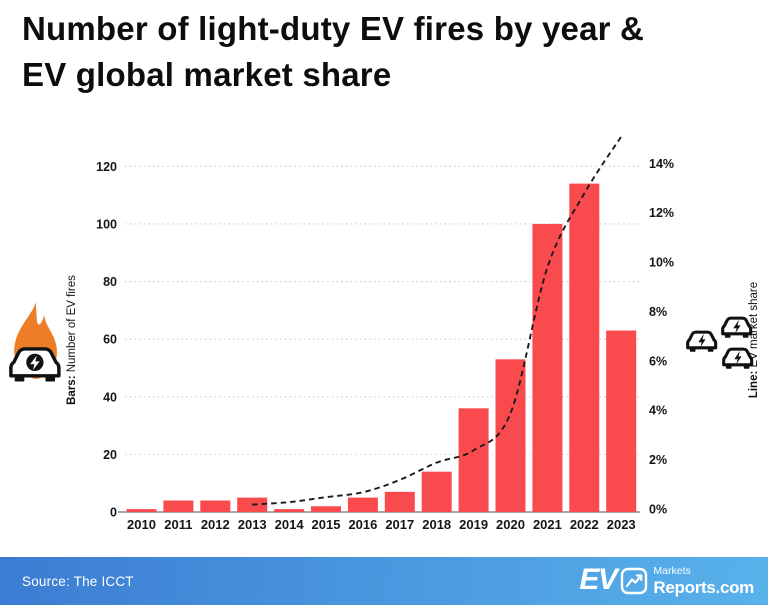 This screenshot has height=605, width=768. Describe the element at coordinates (399, 501) in the screenshot. I see `bar-2017` at that location.